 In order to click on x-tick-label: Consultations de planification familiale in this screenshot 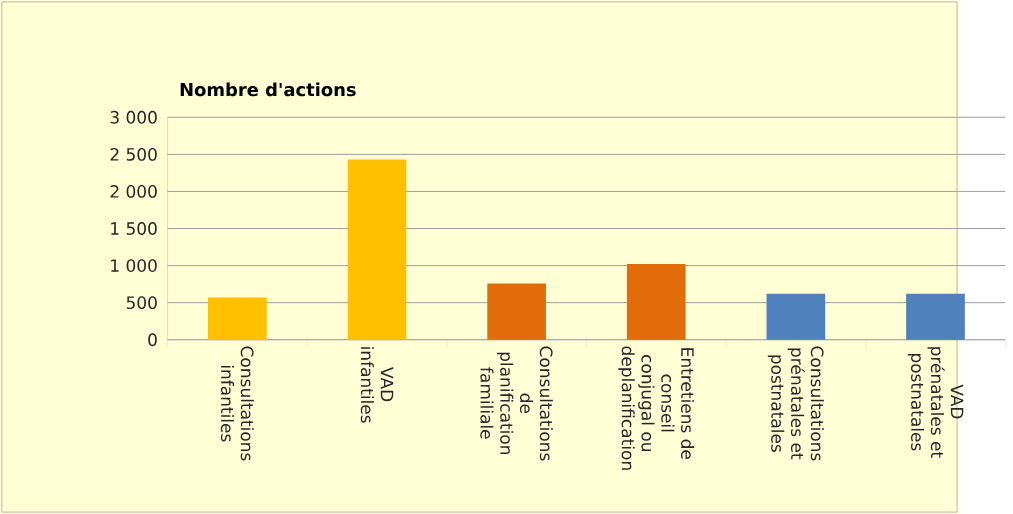, I will do `click(516, 403)`.